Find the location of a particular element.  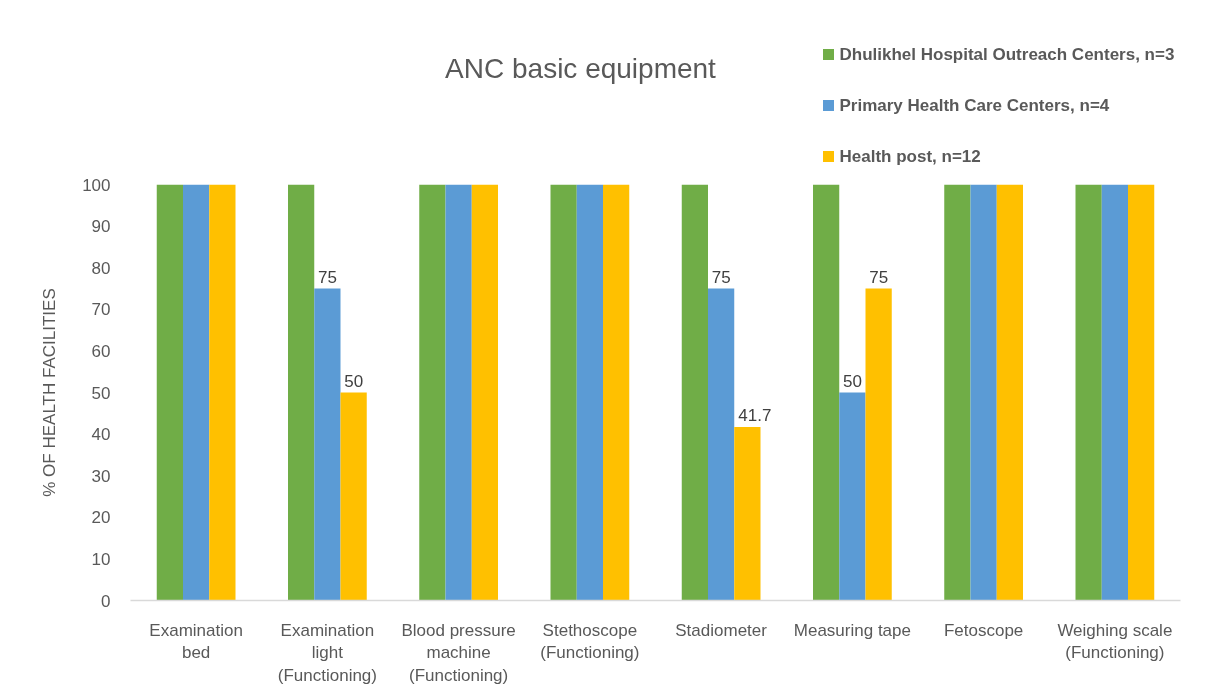

y-axis-title: % OF HEALTH FACILITIES is located at coordinates (50, 392).